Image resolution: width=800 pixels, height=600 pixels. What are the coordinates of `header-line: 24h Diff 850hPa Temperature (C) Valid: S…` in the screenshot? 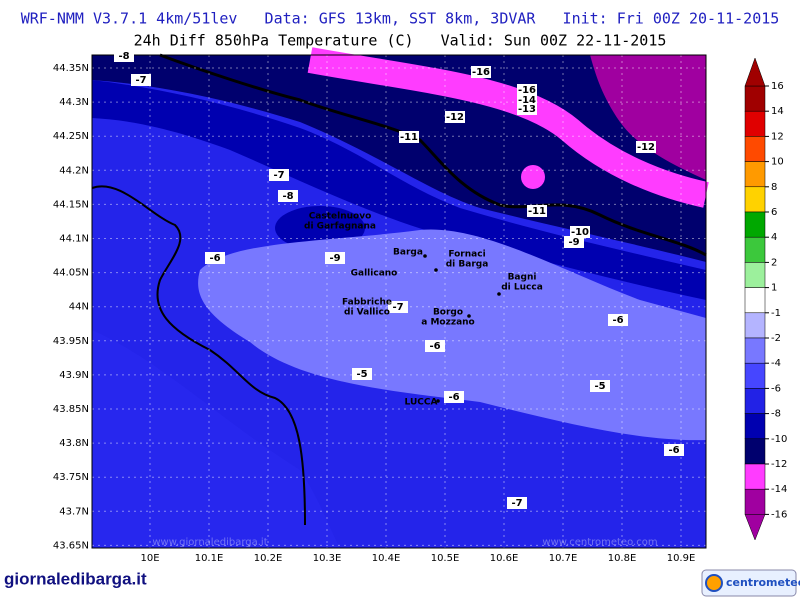 It's located at (400, 41).